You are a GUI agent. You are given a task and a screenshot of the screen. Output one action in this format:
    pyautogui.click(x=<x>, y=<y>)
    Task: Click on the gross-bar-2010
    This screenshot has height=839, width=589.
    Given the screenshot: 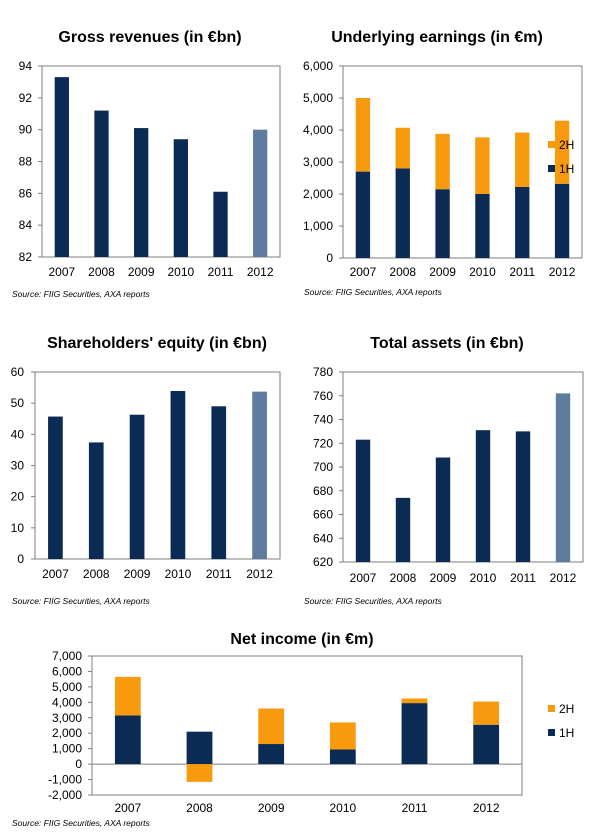 What is the action you would take?
    pyautogui.click(x=180, y=198)
    